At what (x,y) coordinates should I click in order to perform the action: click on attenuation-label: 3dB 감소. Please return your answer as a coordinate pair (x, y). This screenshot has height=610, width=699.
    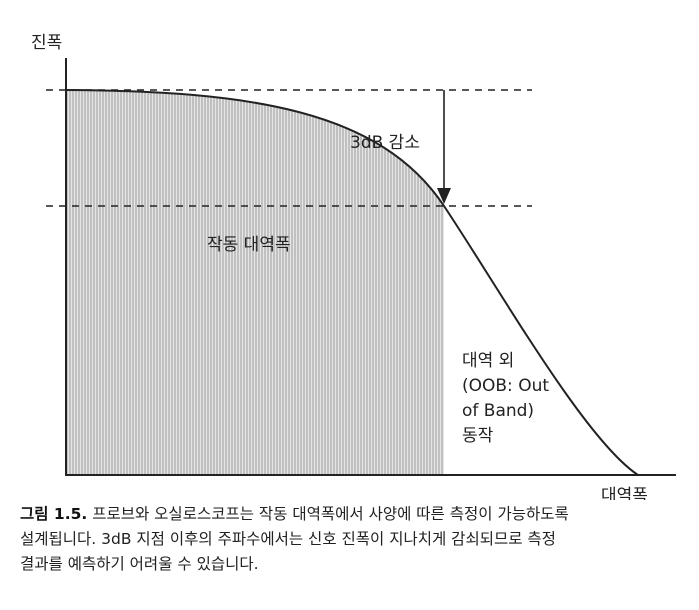
    Looking at the image, I should click on (385, 143).